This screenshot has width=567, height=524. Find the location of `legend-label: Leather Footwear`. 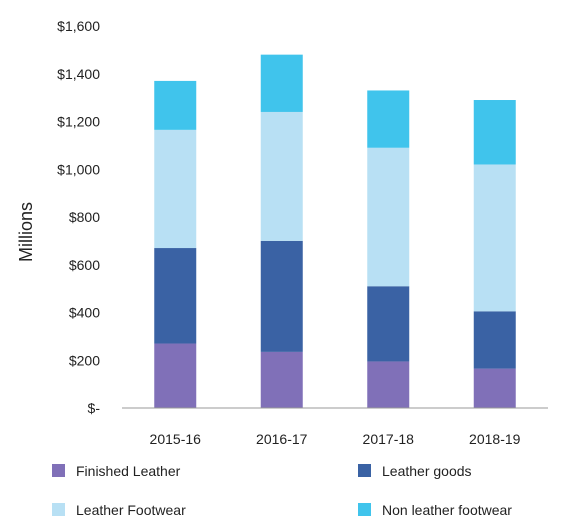

legend-label: Leather Footwear is located at coordinates (131, 510).